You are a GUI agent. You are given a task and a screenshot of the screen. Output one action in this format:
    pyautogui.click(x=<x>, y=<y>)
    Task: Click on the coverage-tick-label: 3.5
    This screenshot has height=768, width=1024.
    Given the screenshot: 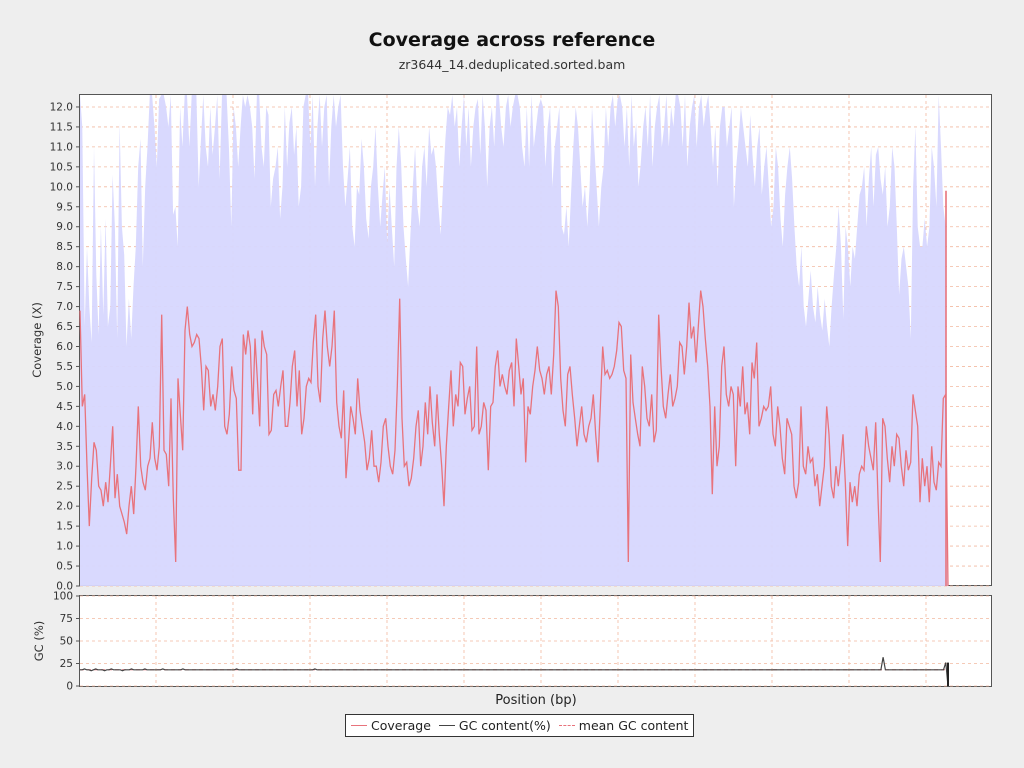 What is the action you would take?
    pyautogui.click(x=64, y=447)
    